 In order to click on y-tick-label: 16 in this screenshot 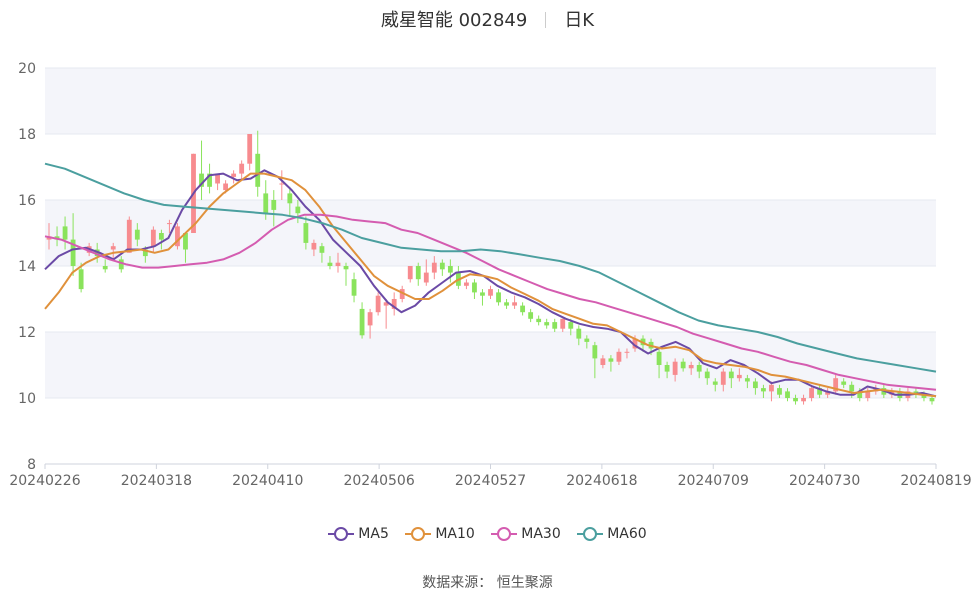, I will do `click(27, 201)`.